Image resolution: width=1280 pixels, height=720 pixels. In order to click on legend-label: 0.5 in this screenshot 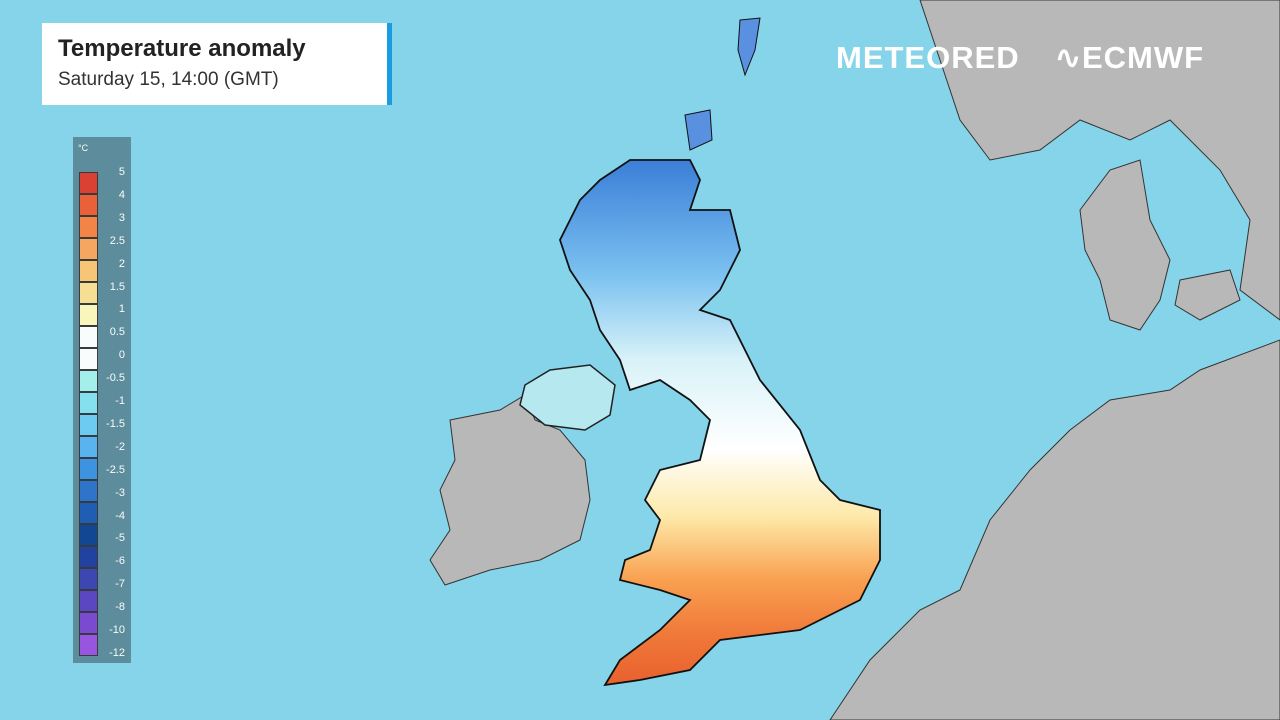, I will do `click(117, 332)`.